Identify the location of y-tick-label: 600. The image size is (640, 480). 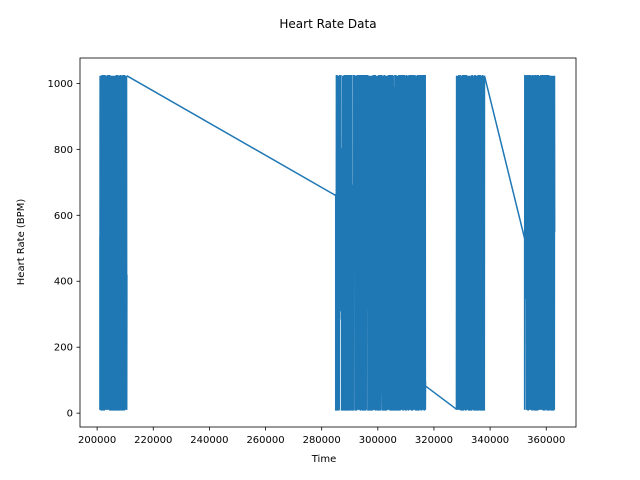
(63, 216).